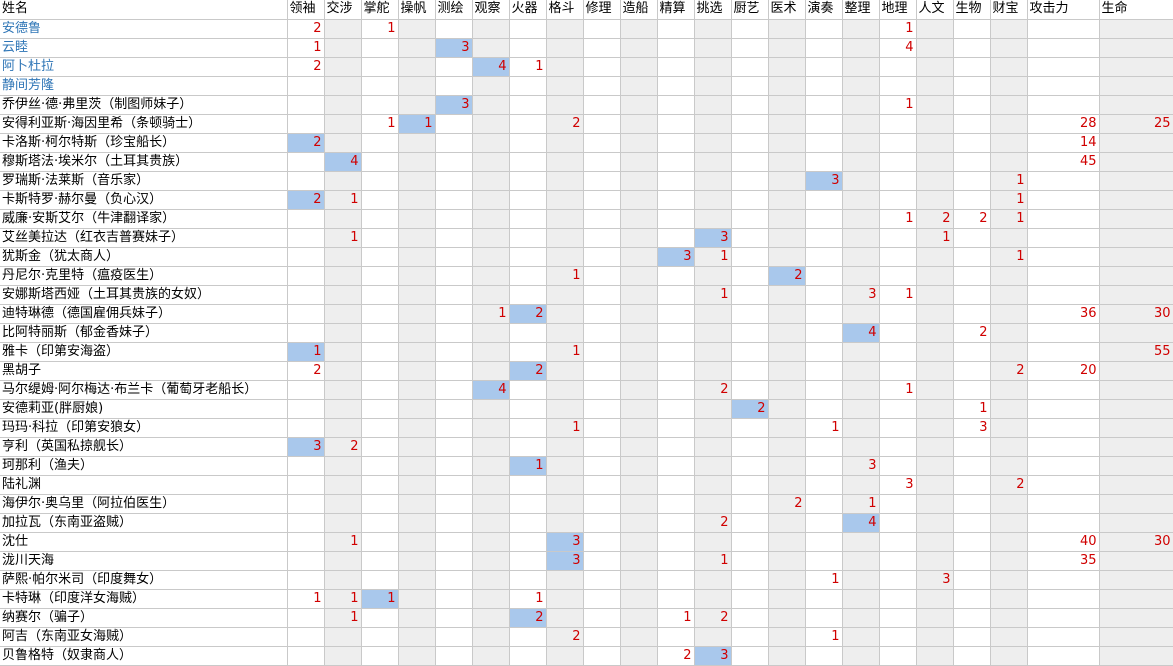 The image size is (1173, 666). Describe the element at coordinates (639, 10) in the screenshot. I see `column-header: 造船` at that location.